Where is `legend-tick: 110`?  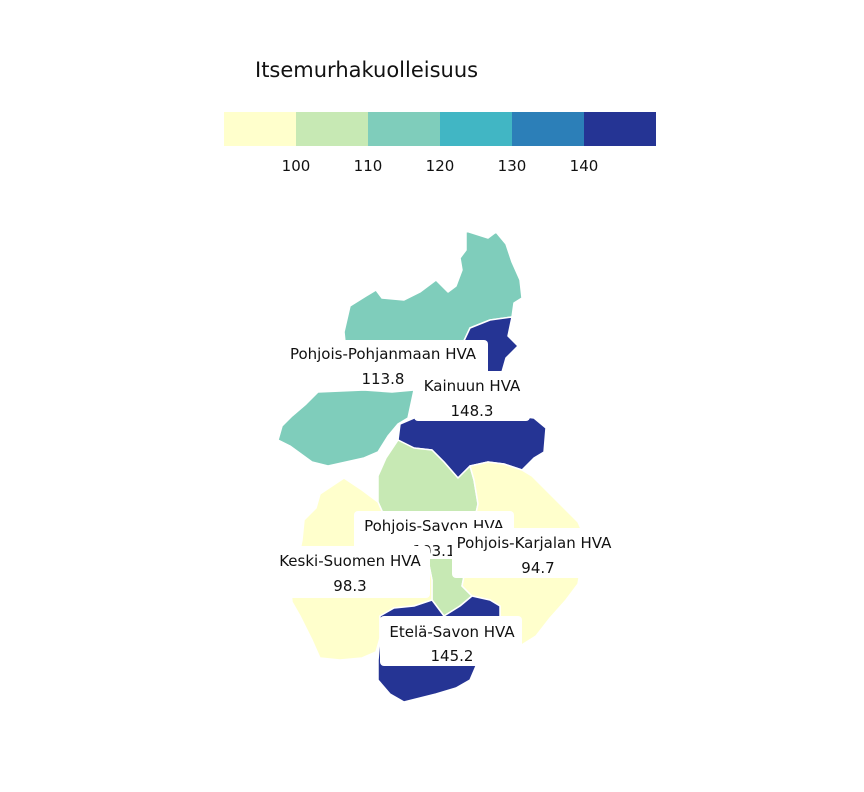
legend-tick: 110 is located at coordinates (368, 166).